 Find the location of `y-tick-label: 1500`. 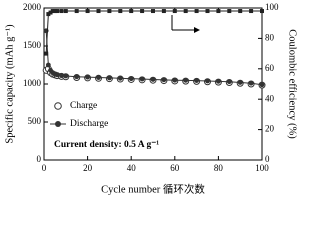

y-tick-label: 1500 is located at coordinates (32, 45).